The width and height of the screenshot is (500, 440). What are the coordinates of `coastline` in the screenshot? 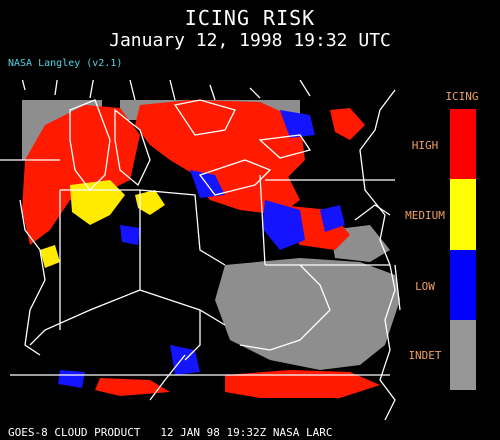 It's located at (377, 255).